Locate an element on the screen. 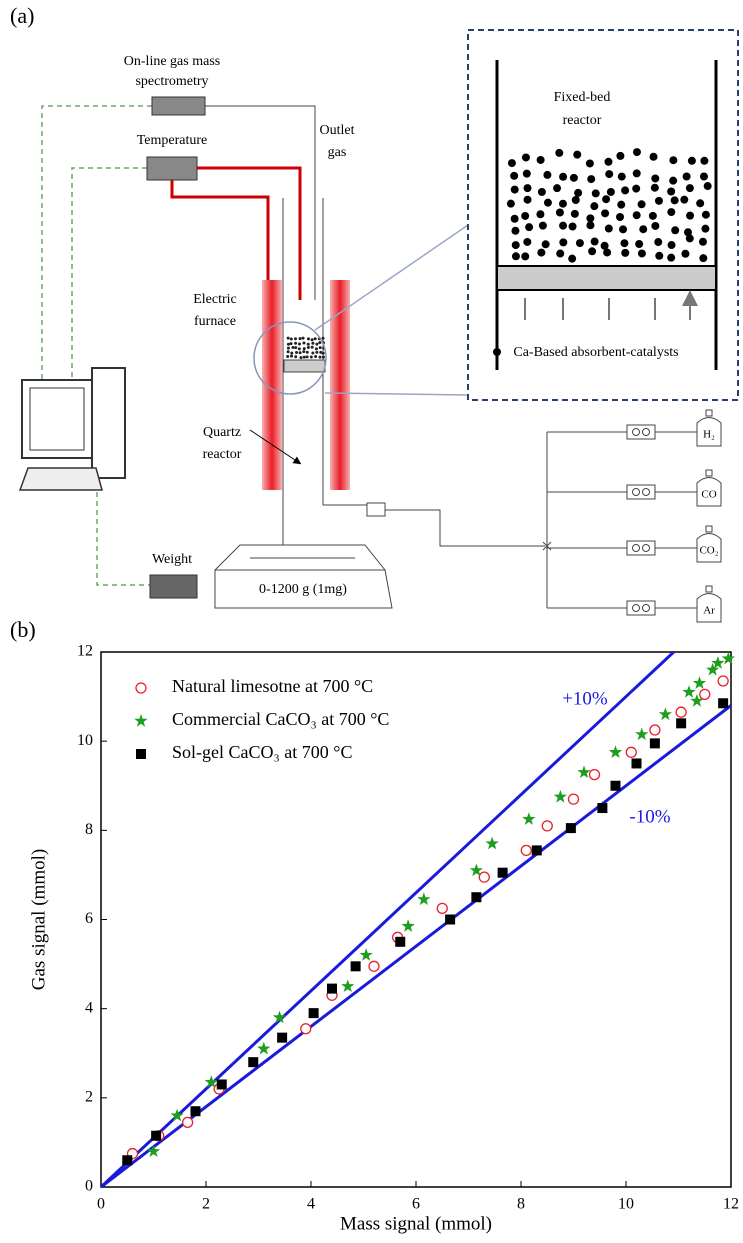 Image resolution: width=743 pixels, height=1243 pixels. y-tick-label: 4 is located at coordinates (89, 1007).